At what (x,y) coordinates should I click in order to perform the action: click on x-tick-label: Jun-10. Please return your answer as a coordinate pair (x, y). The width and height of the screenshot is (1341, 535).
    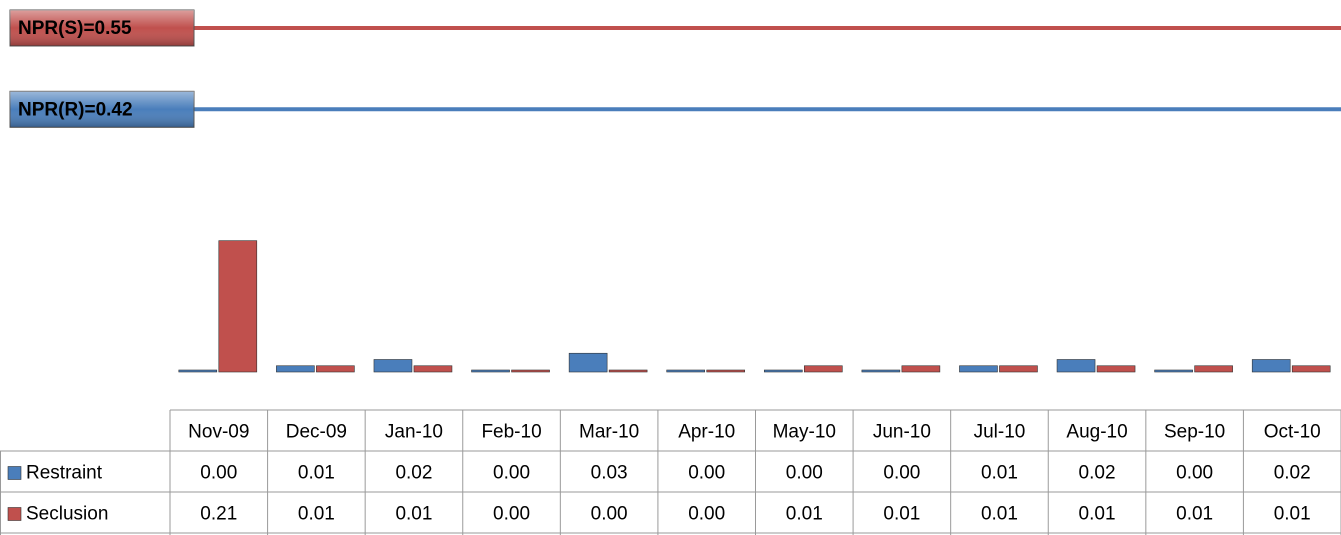
    Looking at the image, I should click on (902, 432).